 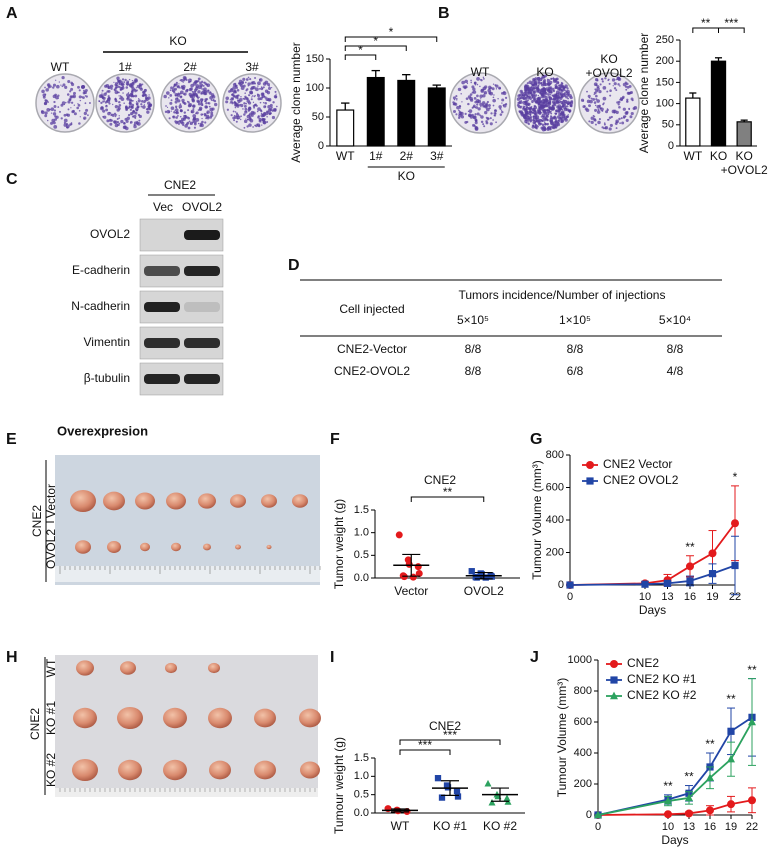 What do you see at coordinates (675, 768) in the screenshot?
I see `series-line` at bounding box center [675, 768].